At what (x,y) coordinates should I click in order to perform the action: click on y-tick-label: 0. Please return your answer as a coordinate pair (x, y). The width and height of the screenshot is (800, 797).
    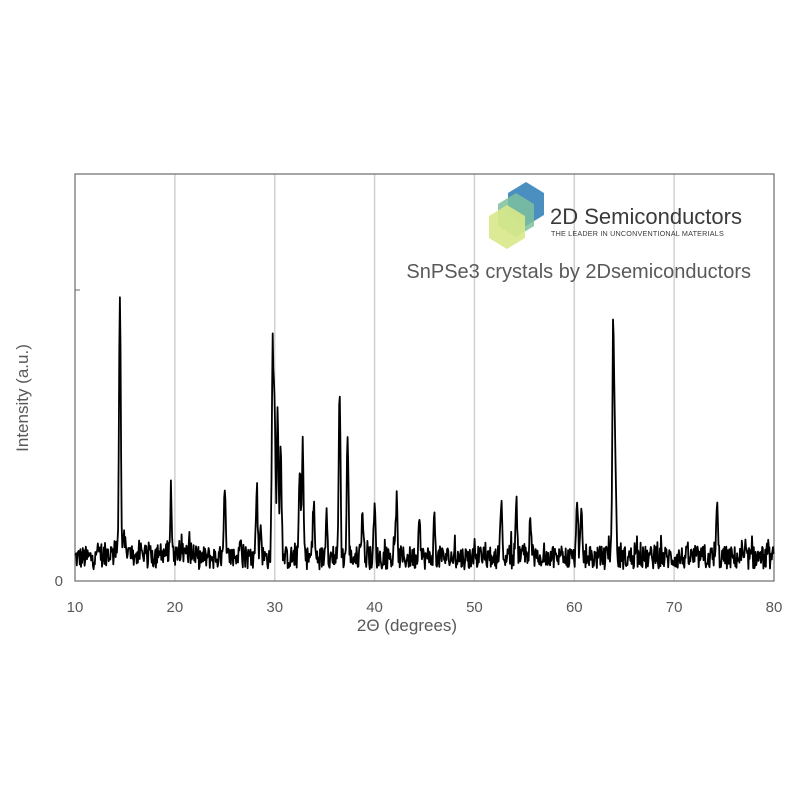
    Looking at the image, I should click on (59, 581).